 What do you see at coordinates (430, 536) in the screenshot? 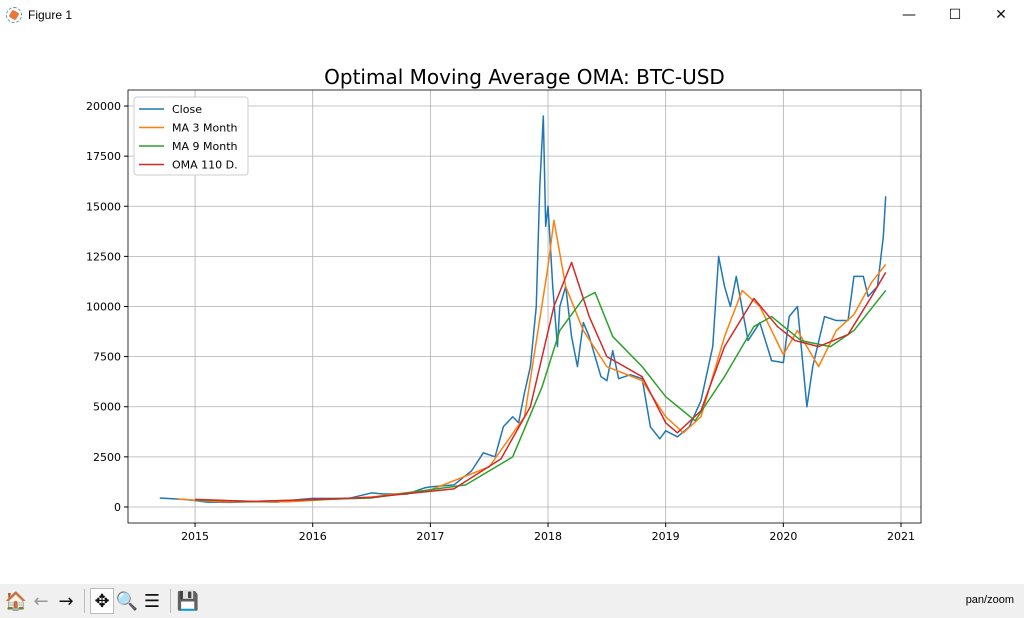
I see `x-tick-label: 2017` at bounding box center [430, 536].